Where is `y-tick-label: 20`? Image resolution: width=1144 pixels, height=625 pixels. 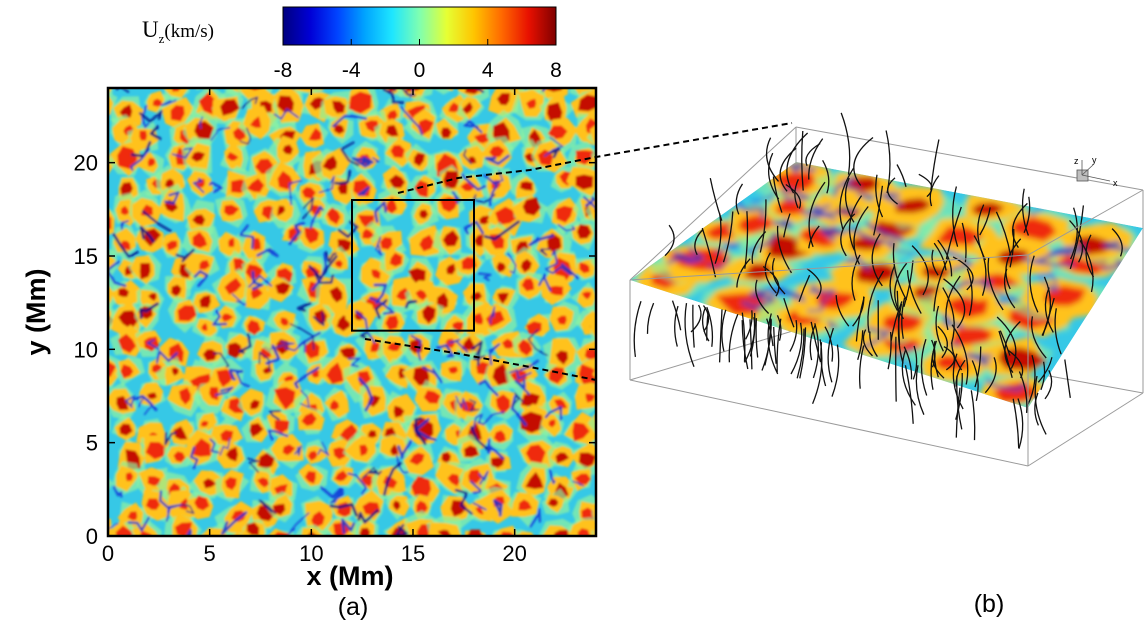 y-tick-label: 20 is located at coordinates (86, 163).